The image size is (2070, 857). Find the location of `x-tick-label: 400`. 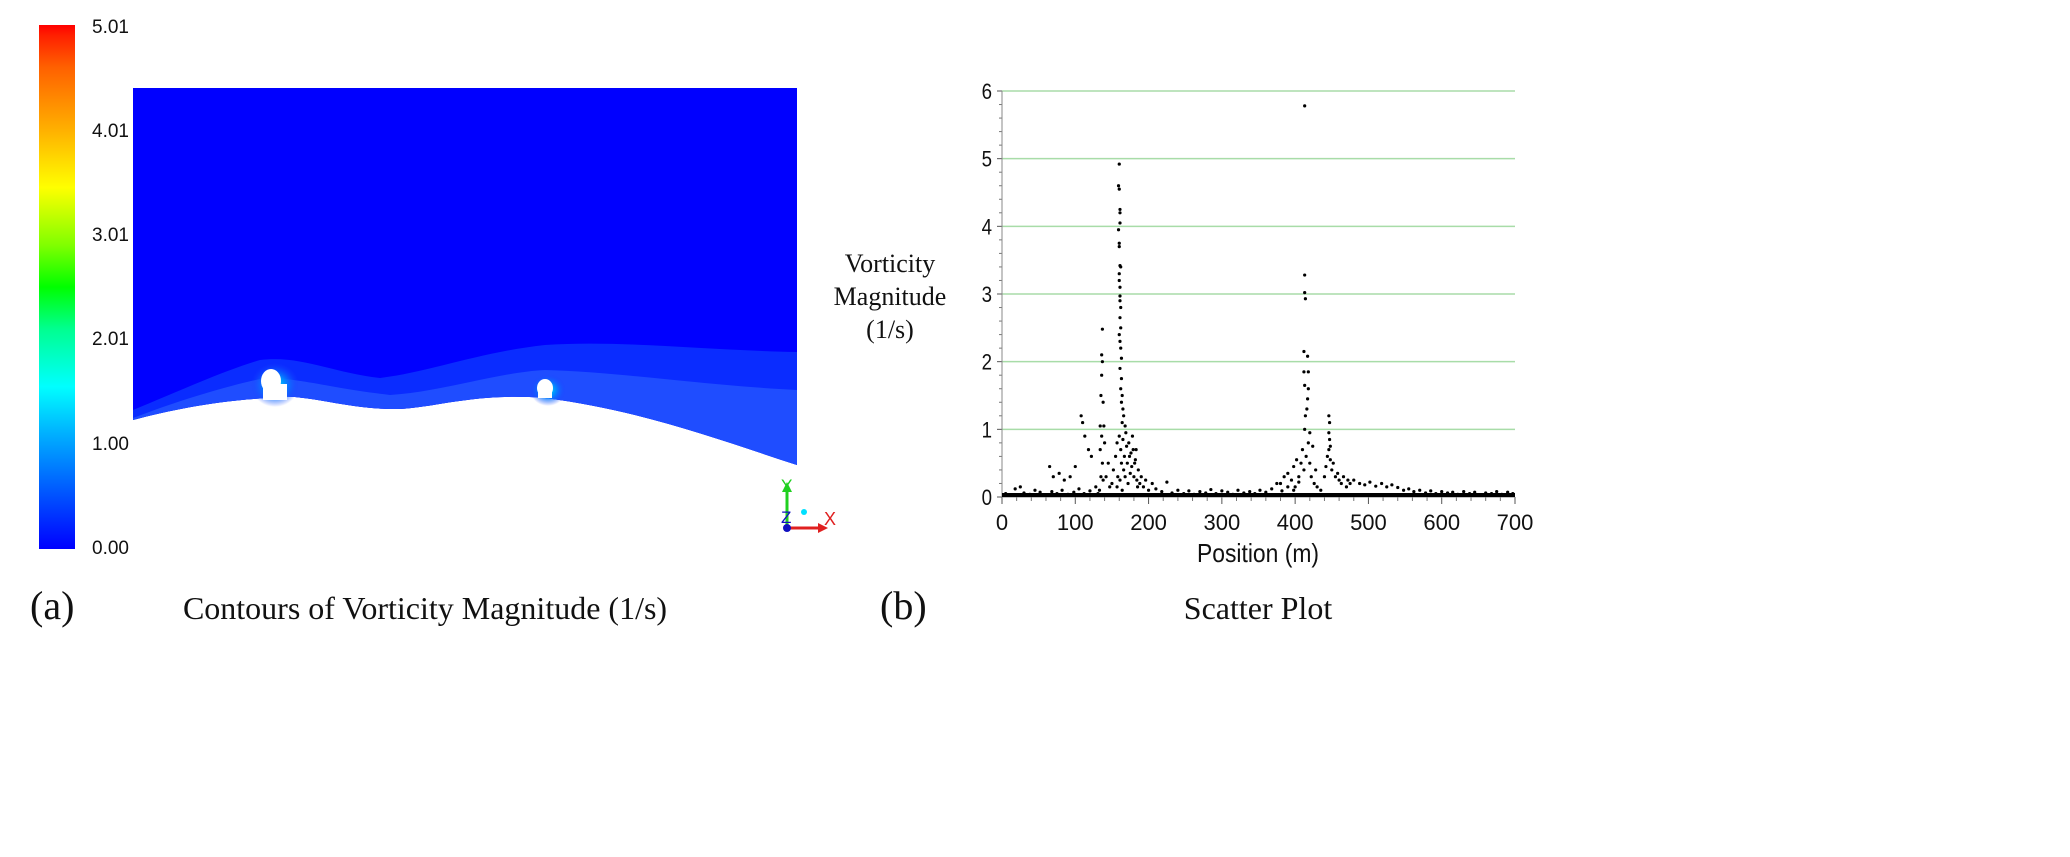

x-tick-label: 400 is located at coordinates (1295, 522).